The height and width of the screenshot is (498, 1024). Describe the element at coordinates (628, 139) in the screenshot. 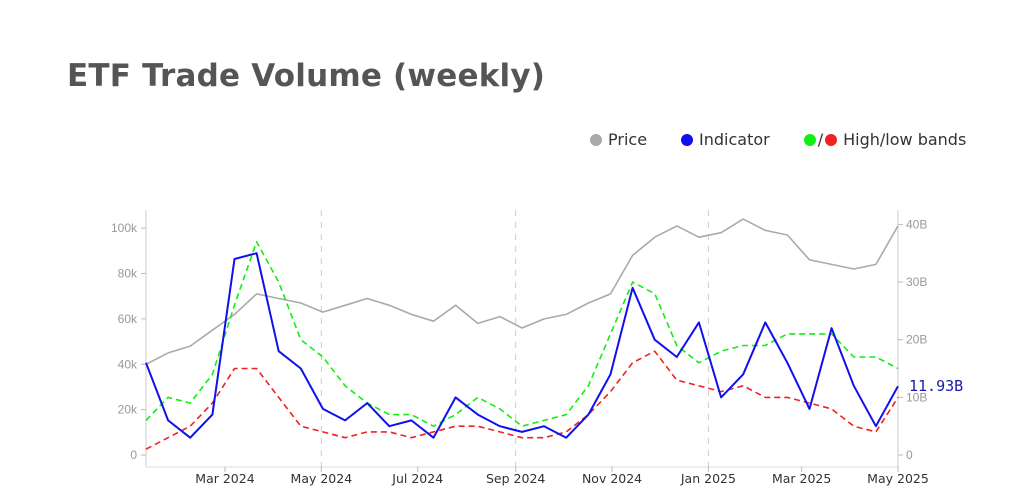

I see `legend-label-price: Price` at that location.